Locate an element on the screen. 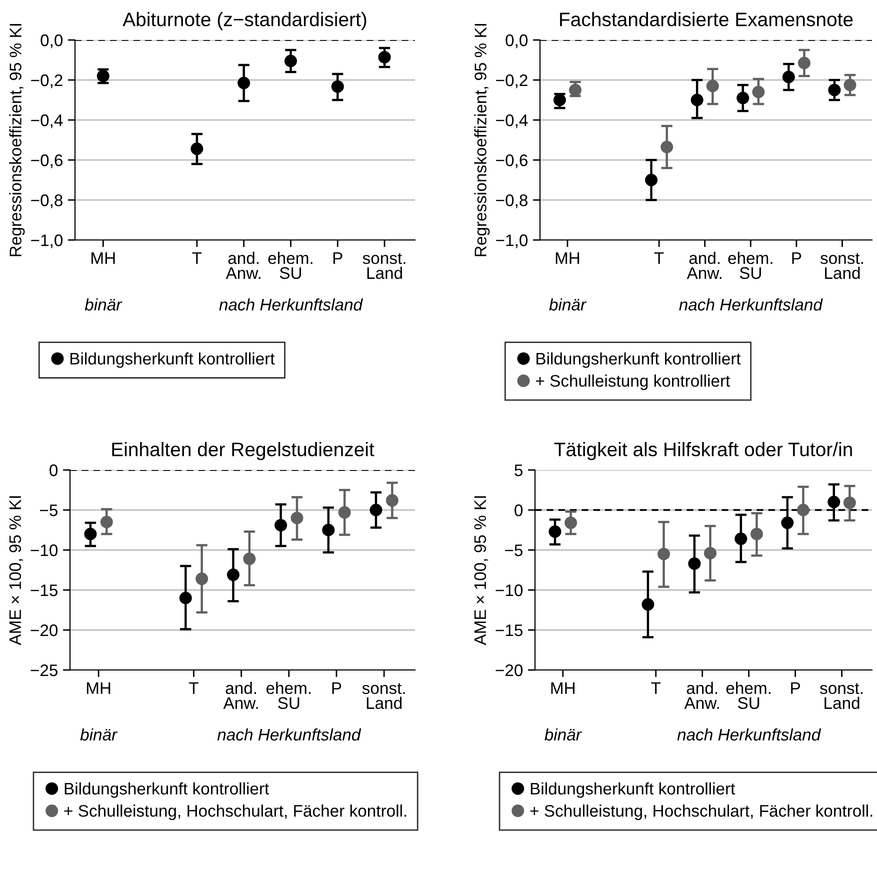 The image size is (877, 876). y-tick-label: −25 is located at coordinates (44, 670).